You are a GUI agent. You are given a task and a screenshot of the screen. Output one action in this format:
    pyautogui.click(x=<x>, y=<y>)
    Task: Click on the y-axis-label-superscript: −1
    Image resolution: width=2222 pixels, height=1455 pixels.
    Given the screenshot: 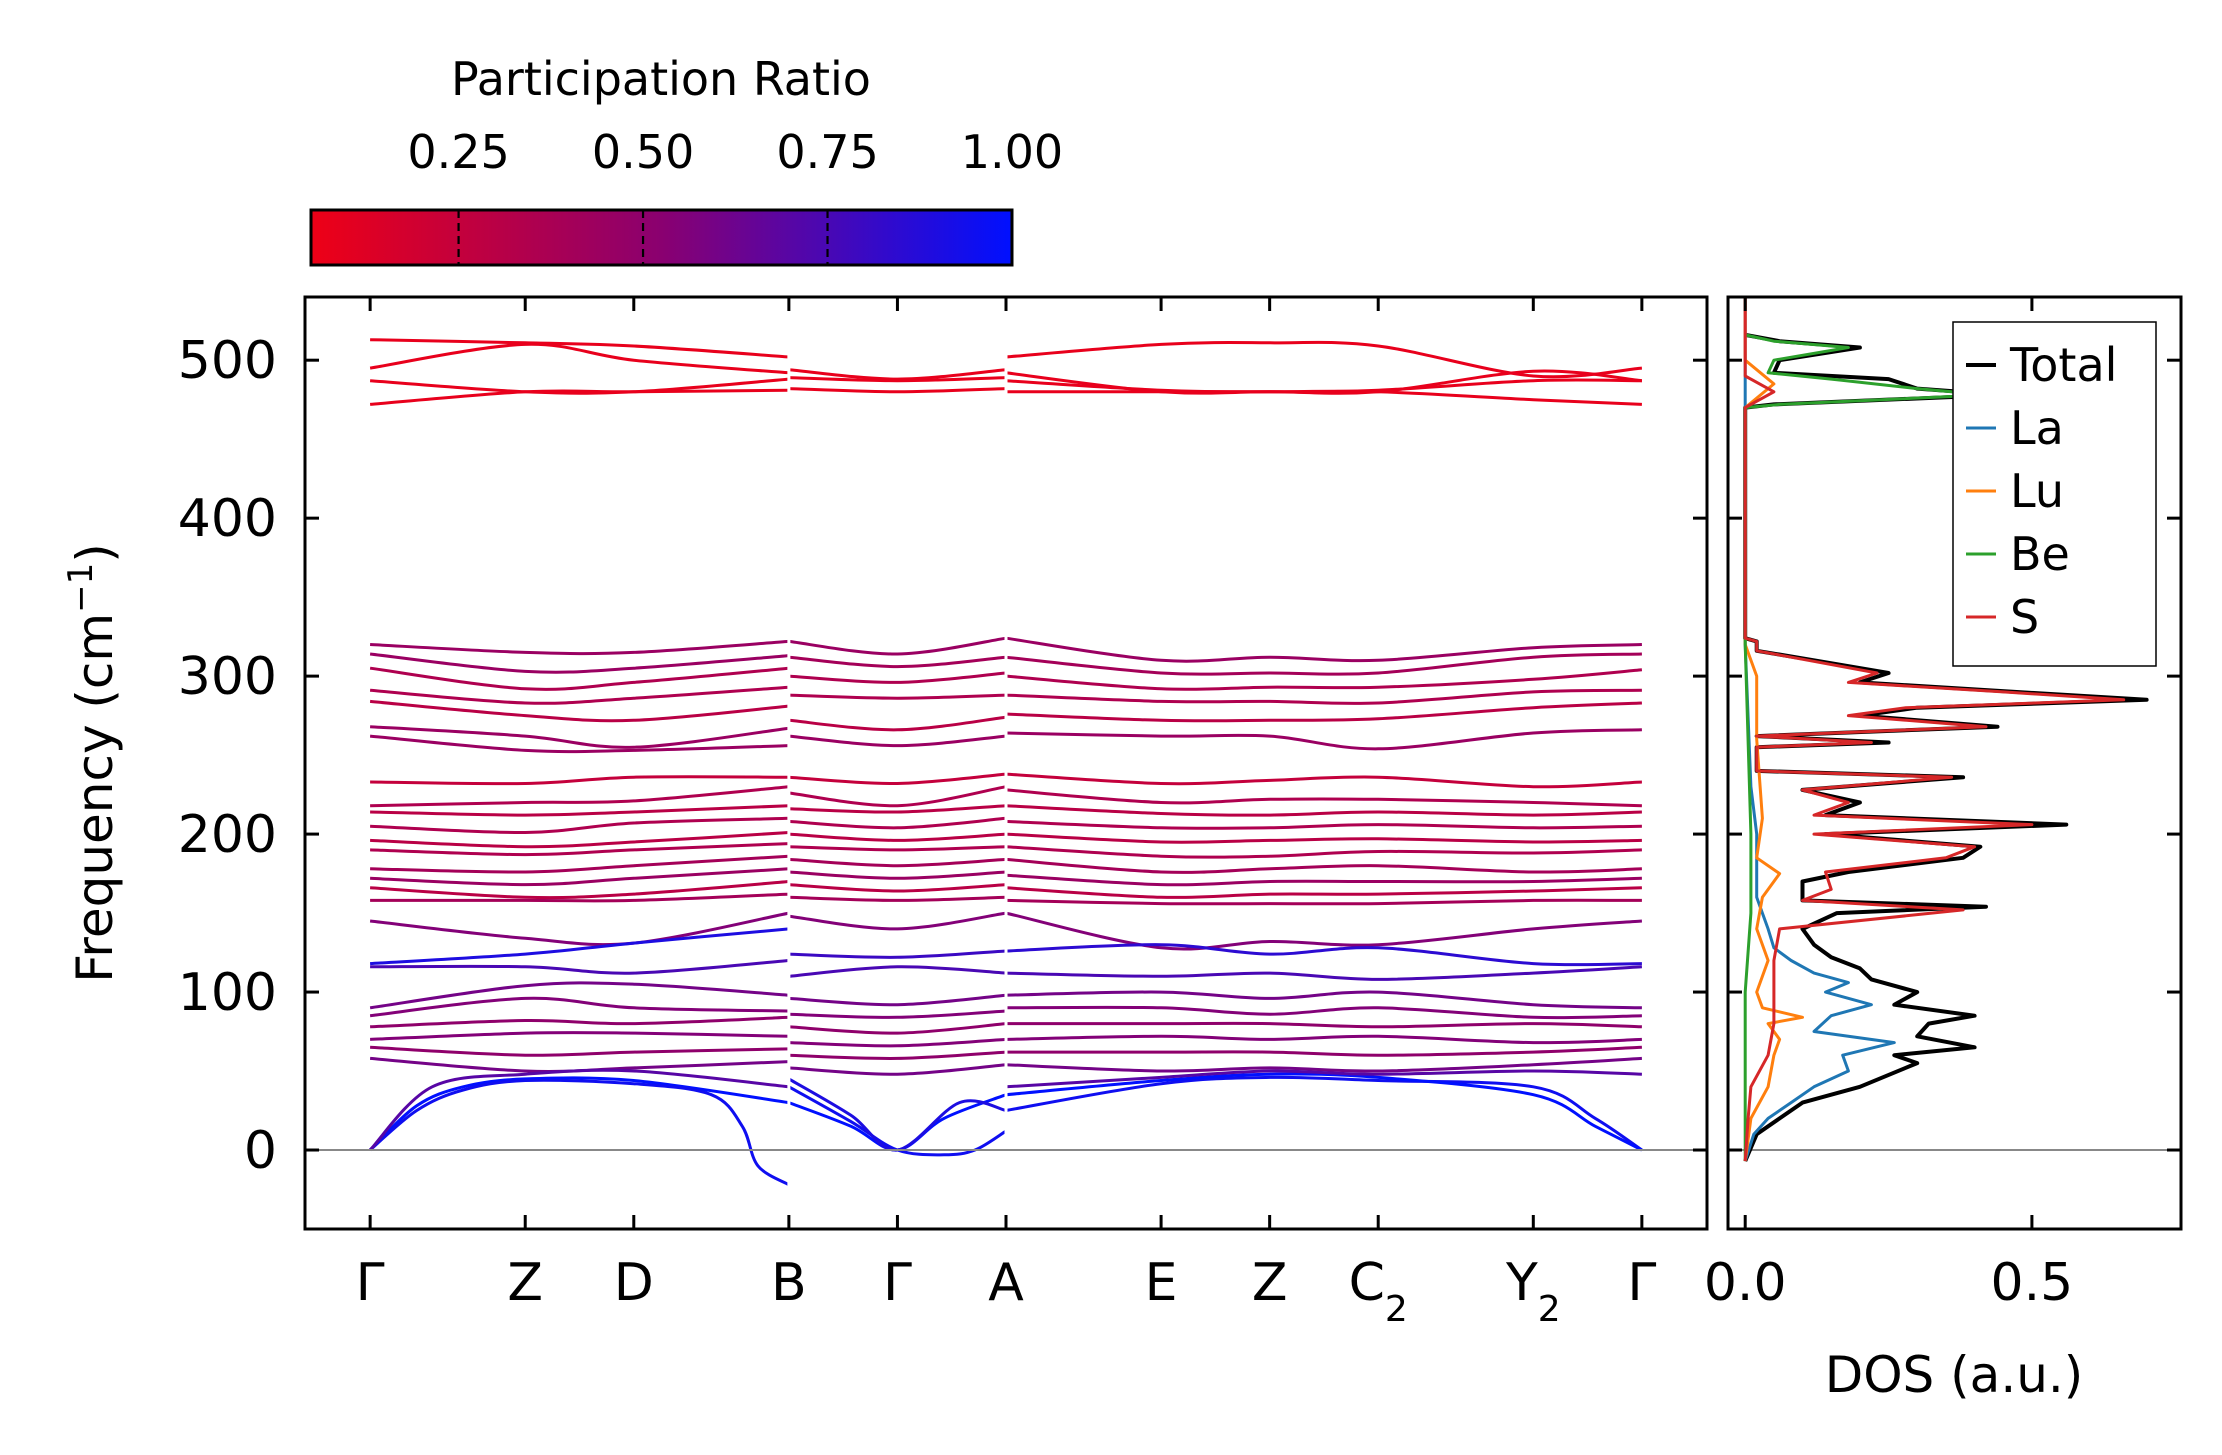 What is the action you would take?
    pyautogui.click(x=81, y=588)
    